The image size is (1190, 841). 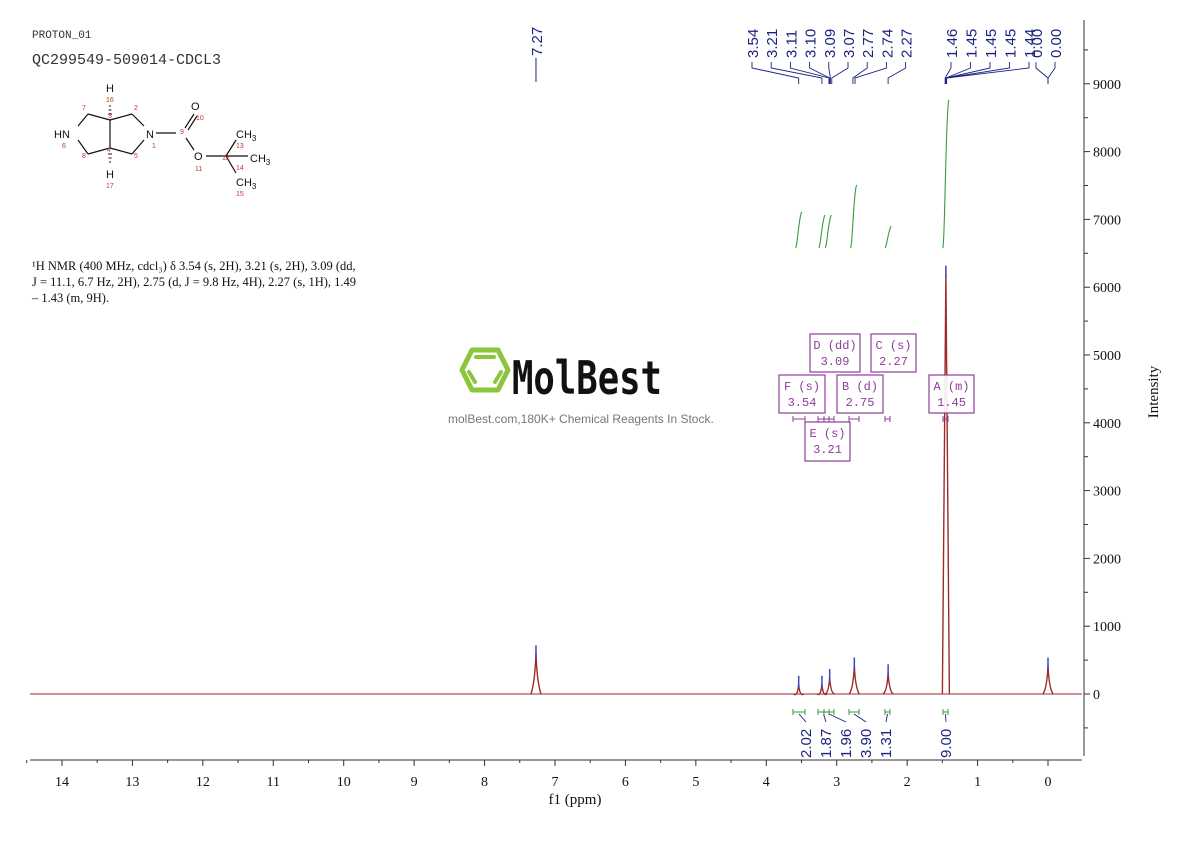 What do you see at coordinates (866, 743) in the screenshot?
I see `svg-text: 3.90` at bounding box center [866, 743].